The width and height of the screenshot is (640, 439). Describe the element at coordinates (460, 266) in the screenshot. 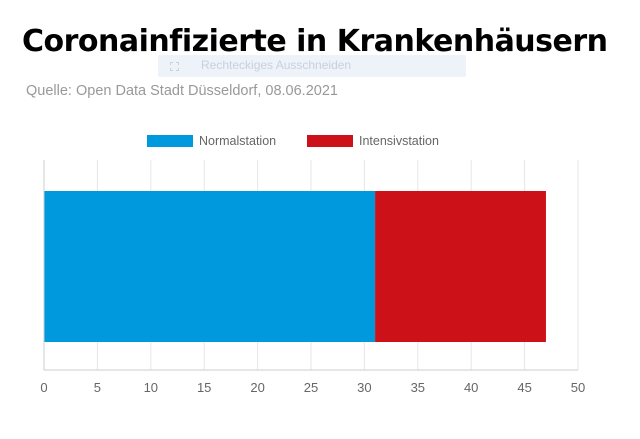

I see `bar-intensivstation` at that location.